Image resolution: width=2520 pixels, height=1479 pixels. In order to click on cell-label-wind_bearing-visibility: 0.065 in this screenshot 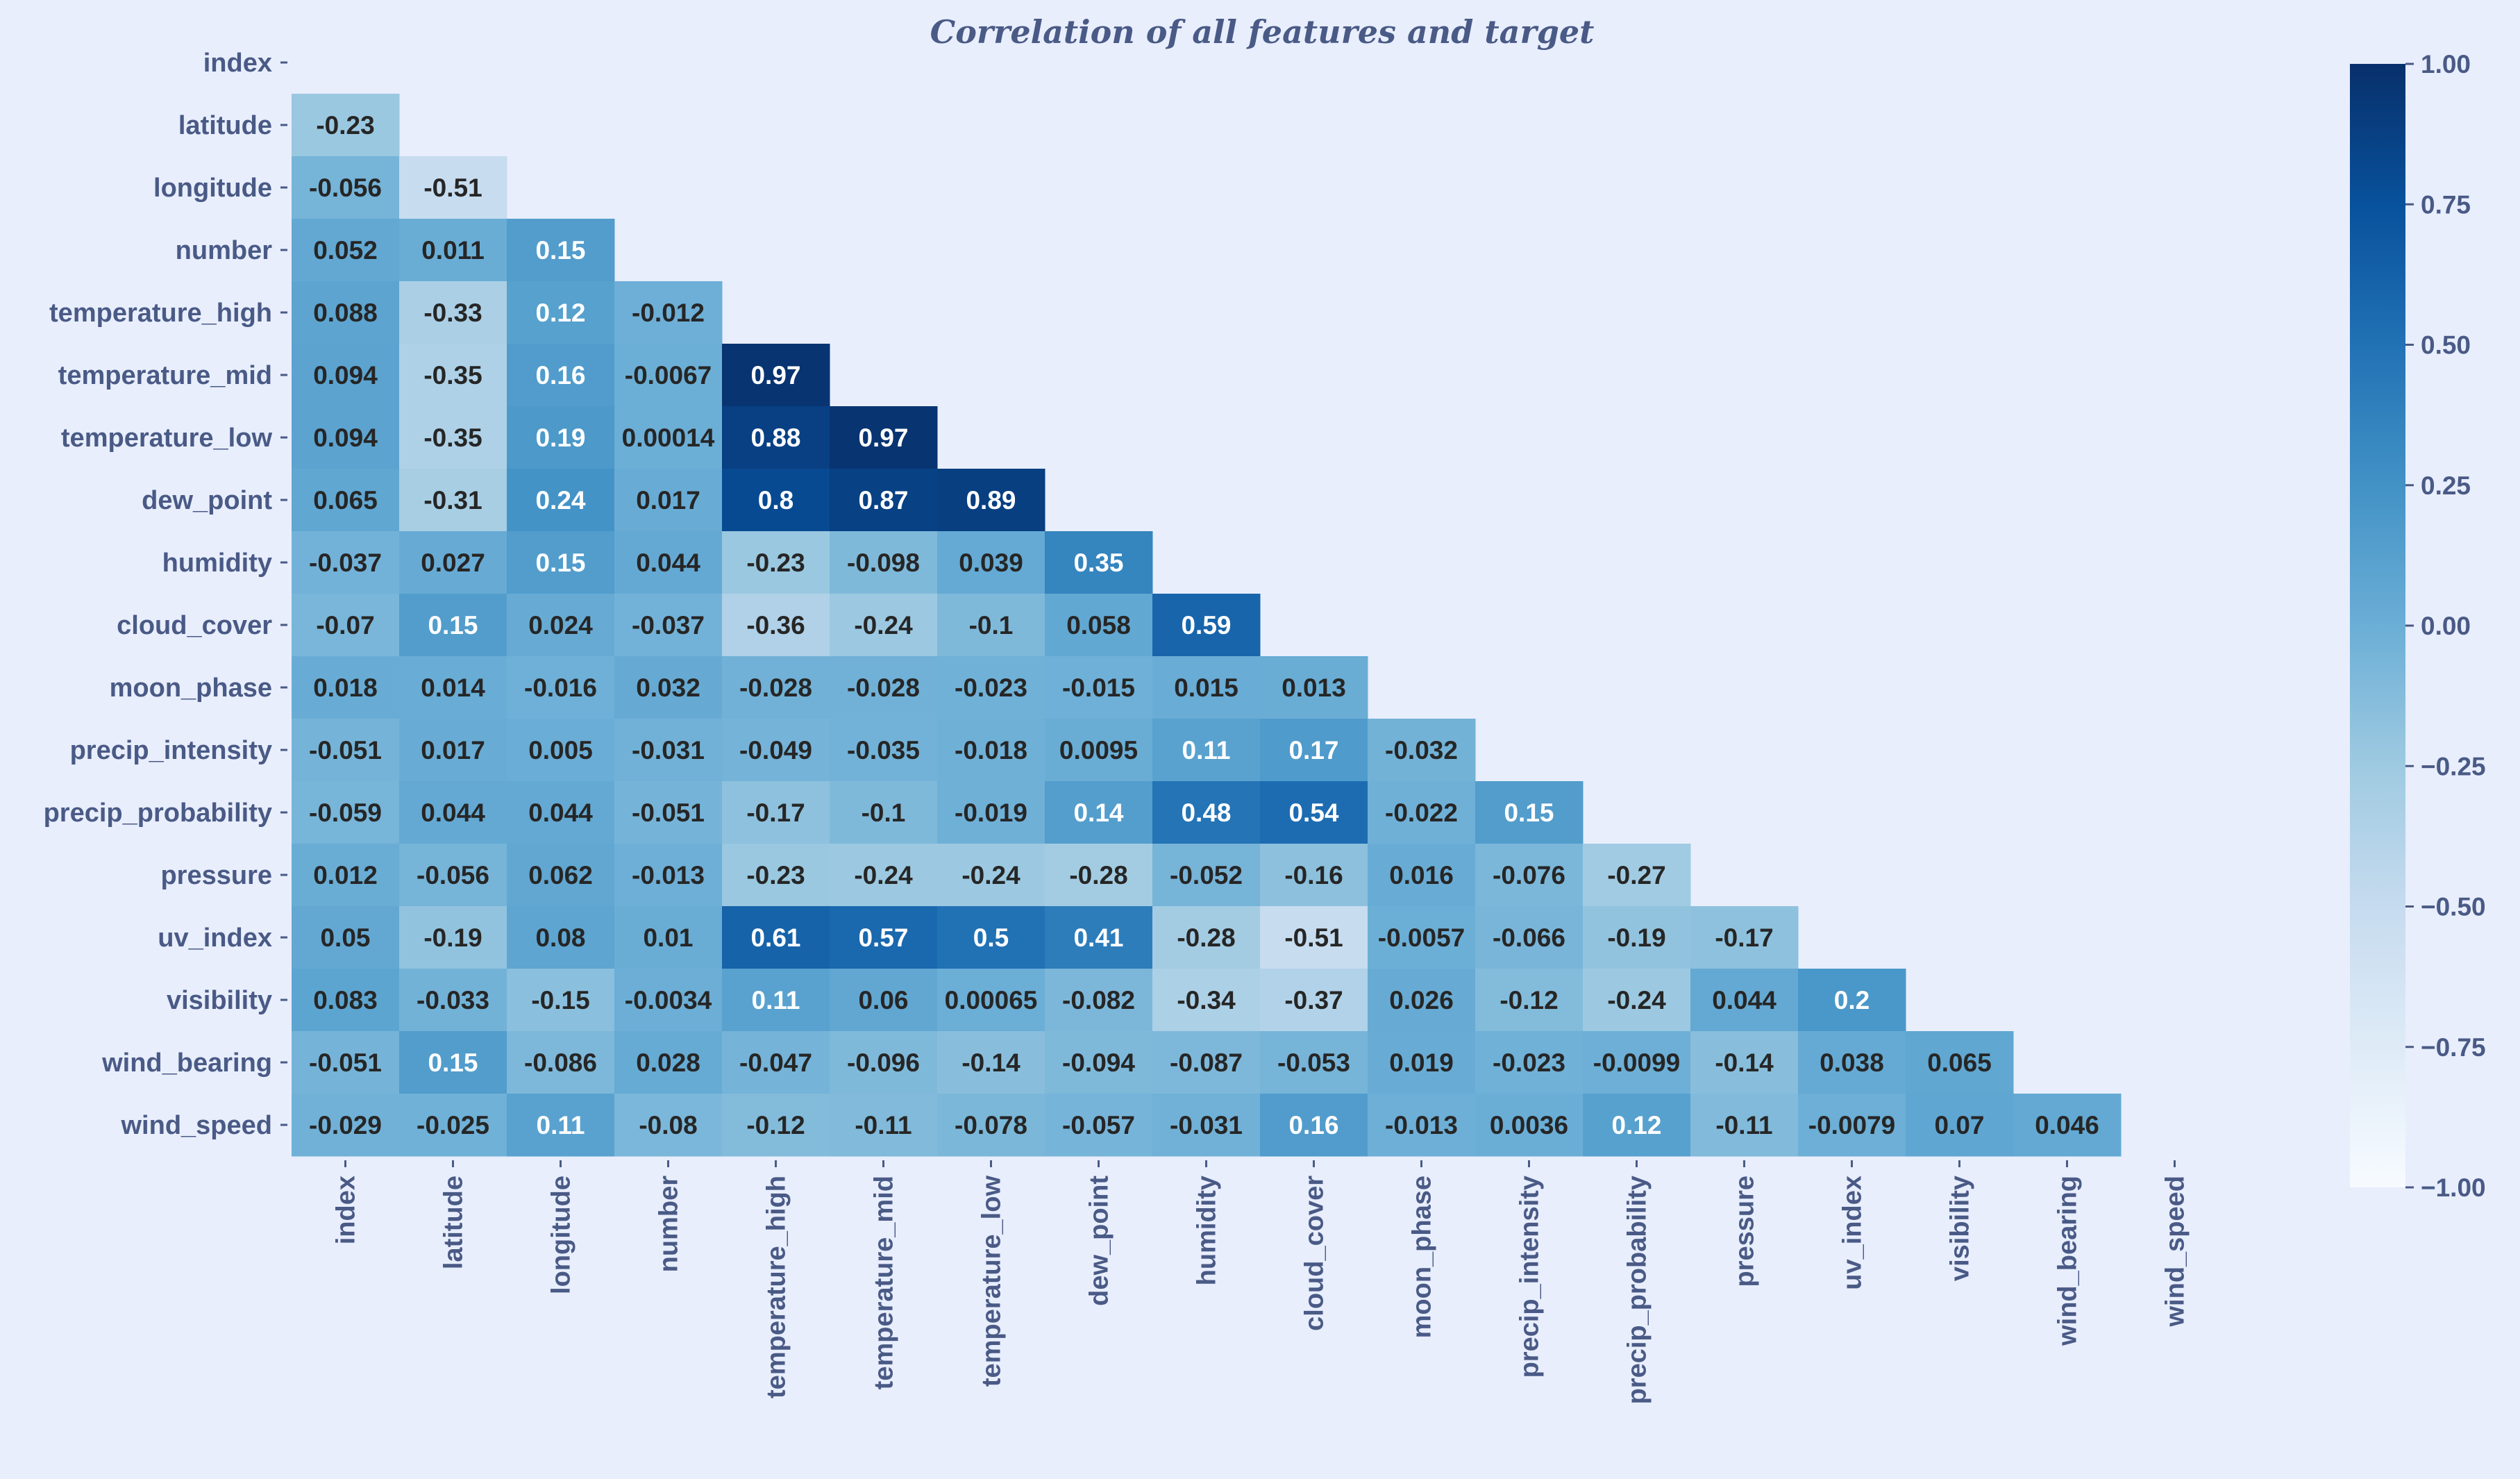, I will do `click(1960, 1062)`.